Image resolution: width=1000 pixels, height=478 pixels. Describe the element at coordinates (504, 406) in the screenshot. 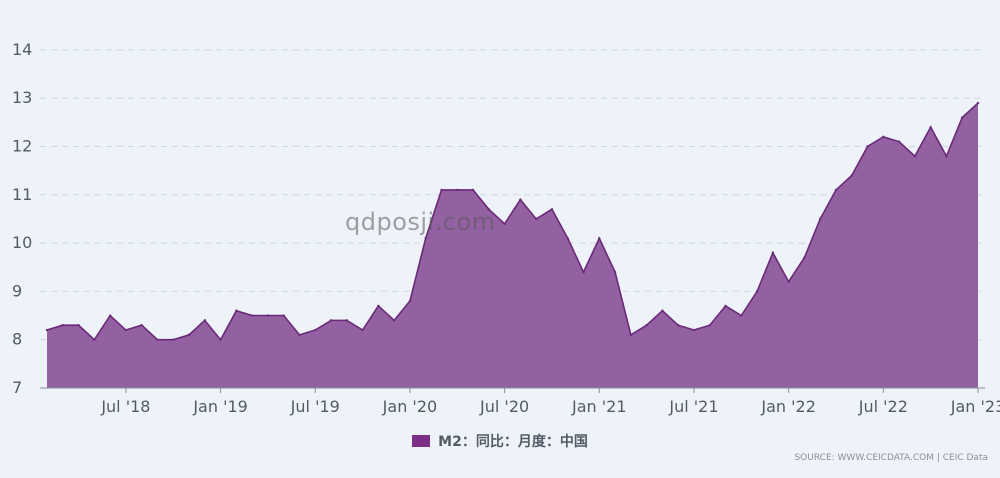

I see `x-tick-label: Jul '20` at that location.